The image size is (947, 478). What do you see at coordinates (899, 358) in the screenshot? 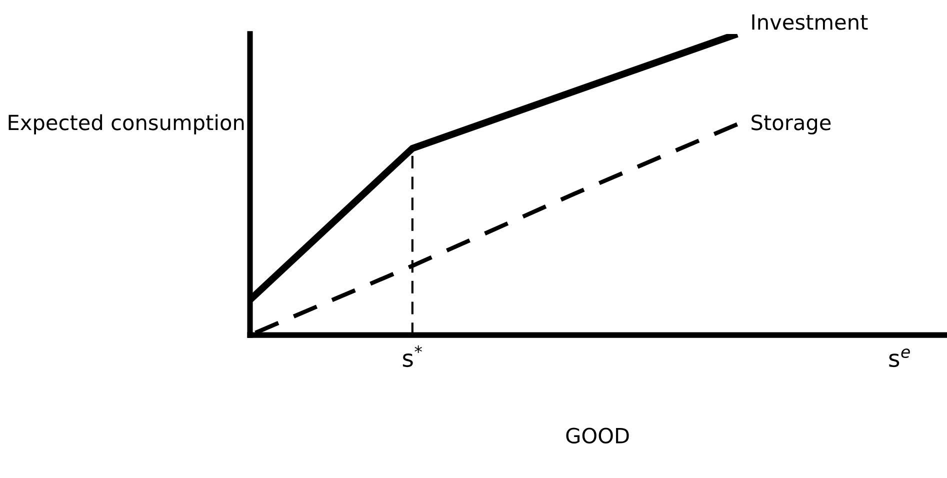
I see `x-tick-label: s$^{e}$` at bounding box center [899, 358].